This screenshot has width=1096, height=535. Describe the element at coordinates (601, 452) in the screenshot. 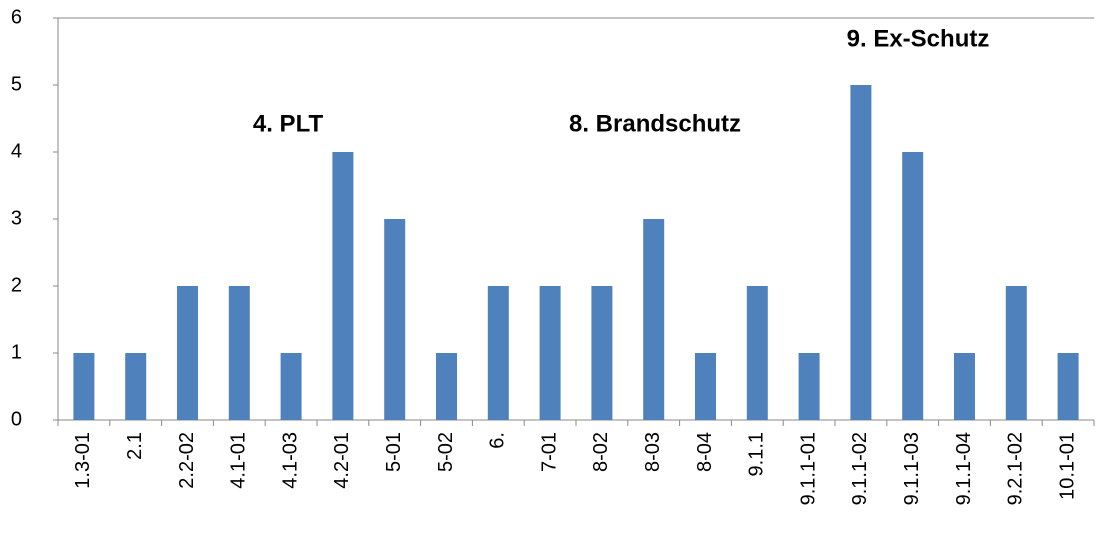

I see `x-tick-label: 8-02` at that location.